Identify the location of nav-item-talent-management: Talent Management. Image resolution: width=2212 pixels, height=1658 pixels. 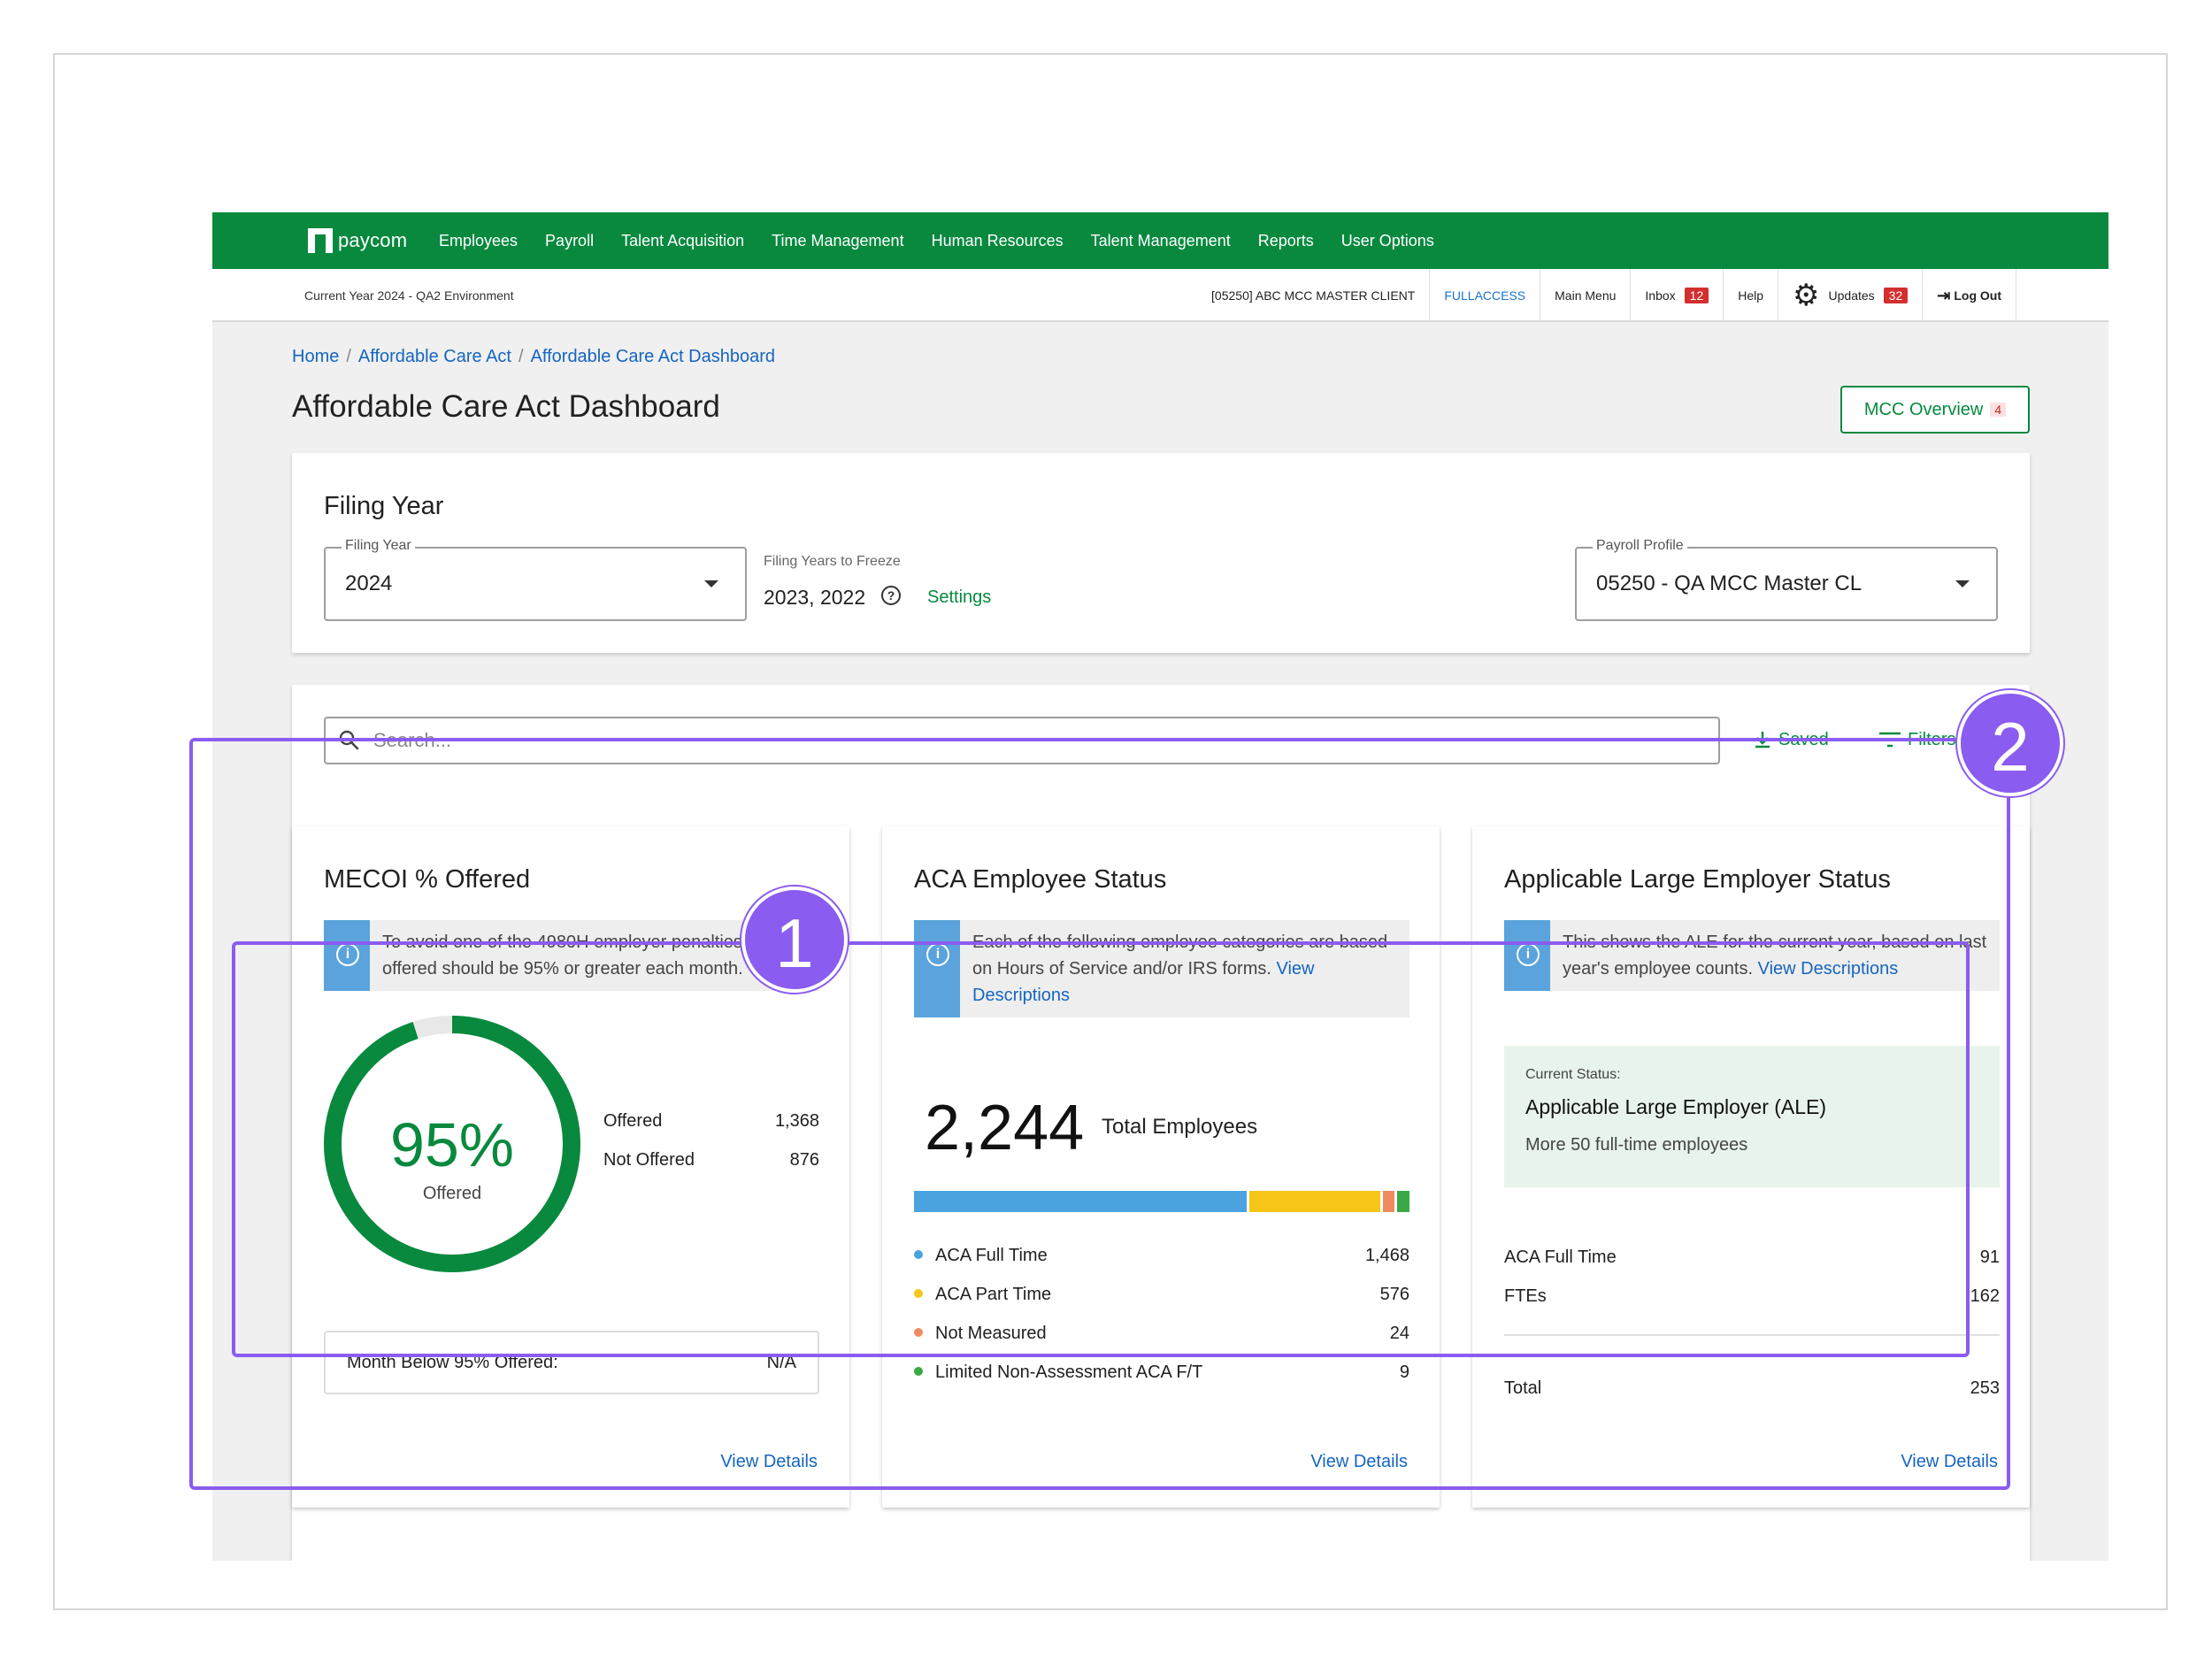
(1160, 240).